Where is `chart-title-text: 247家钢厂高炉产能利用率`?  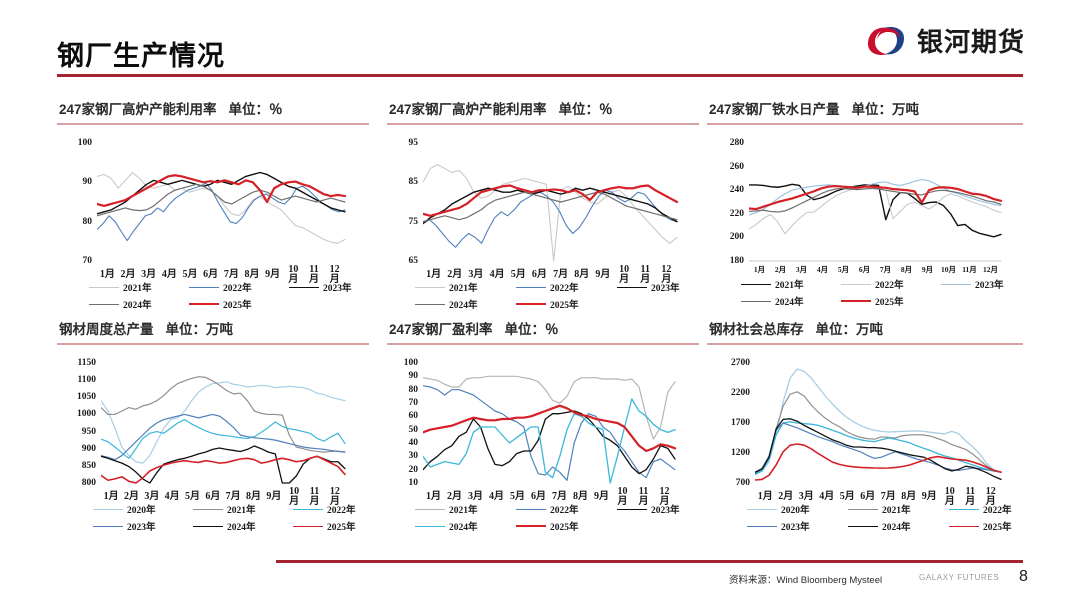 chart-title-text: 247家钢厂高炉产能利用率 is located at coordinates (138, 109).